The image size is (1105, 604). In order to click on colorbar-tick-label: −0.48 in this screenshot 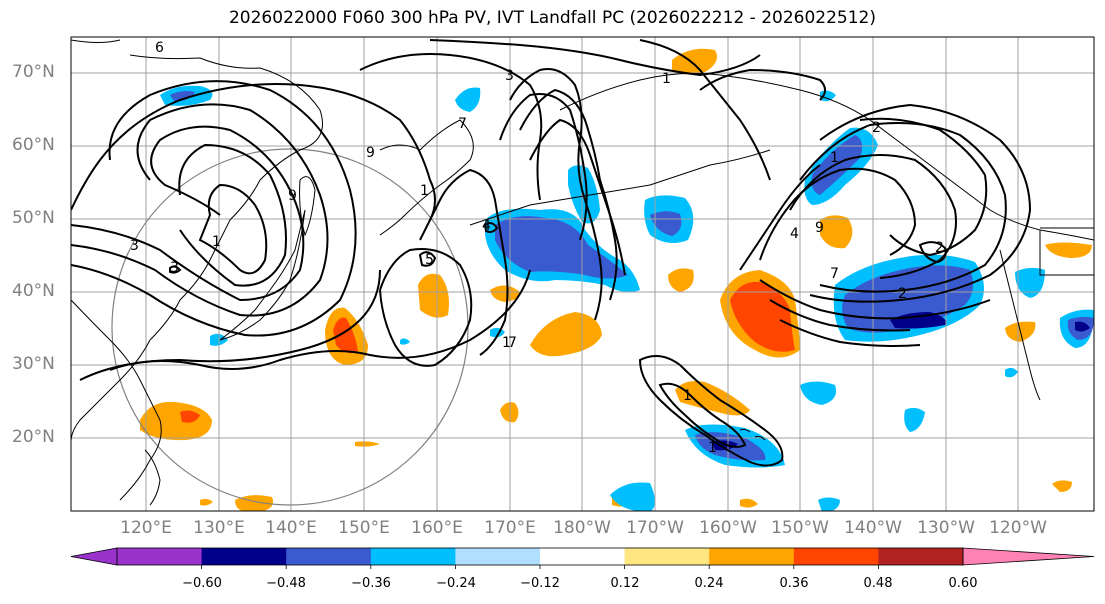, I will do `click(286, 583)`.